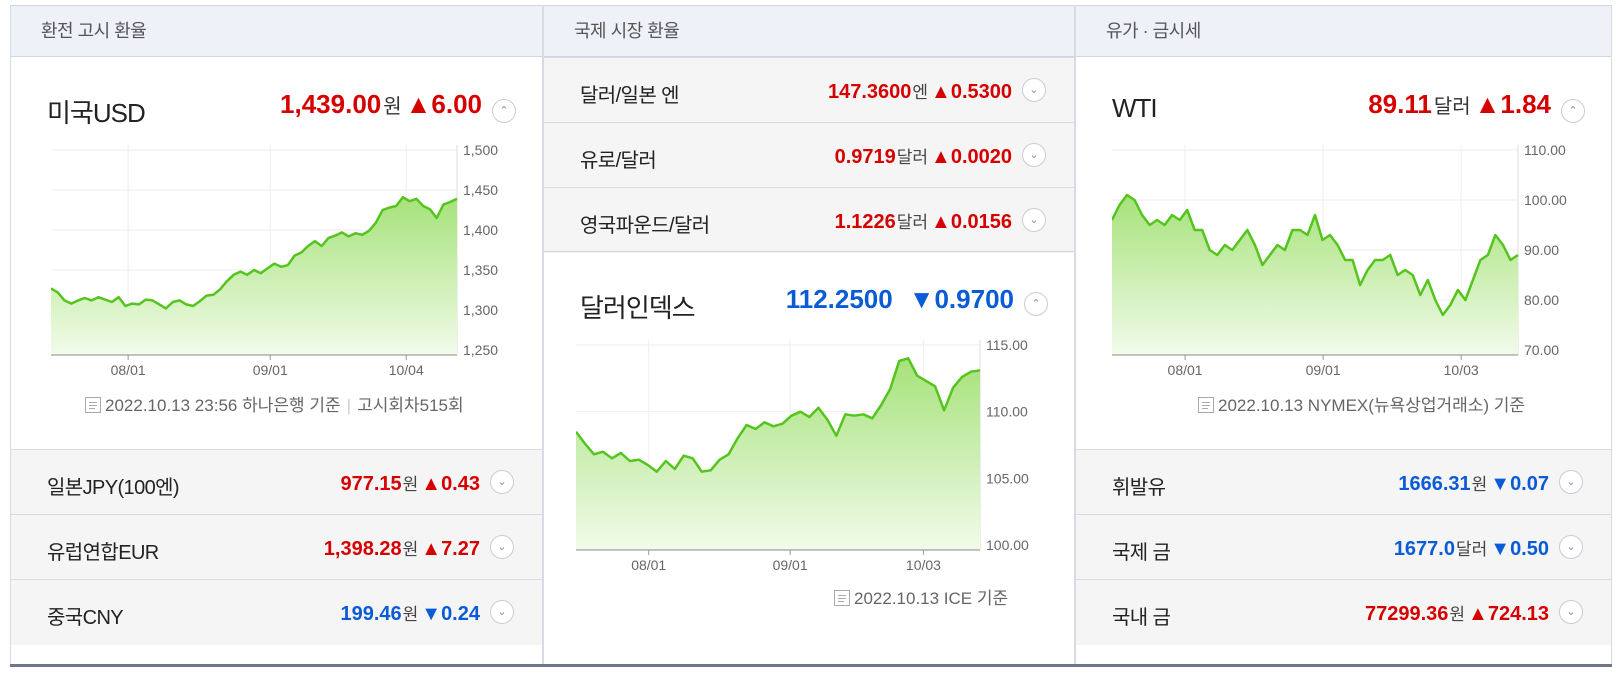 This screenshot has width=1620, height=680. Describe the element at coordinates (480, 230) in the screenshot. I see `y-tick-label: 1,400` at that location.